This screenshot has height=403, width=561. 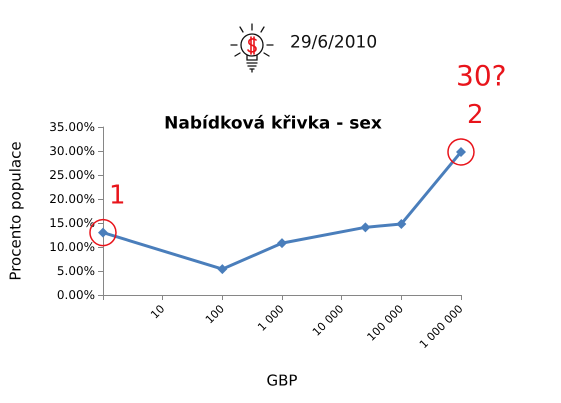 What do you see at coordinates (273, 124) in the screenshot?
I see `chart-title: Nabídková křivka - sex` at bounding box center [273, 124].